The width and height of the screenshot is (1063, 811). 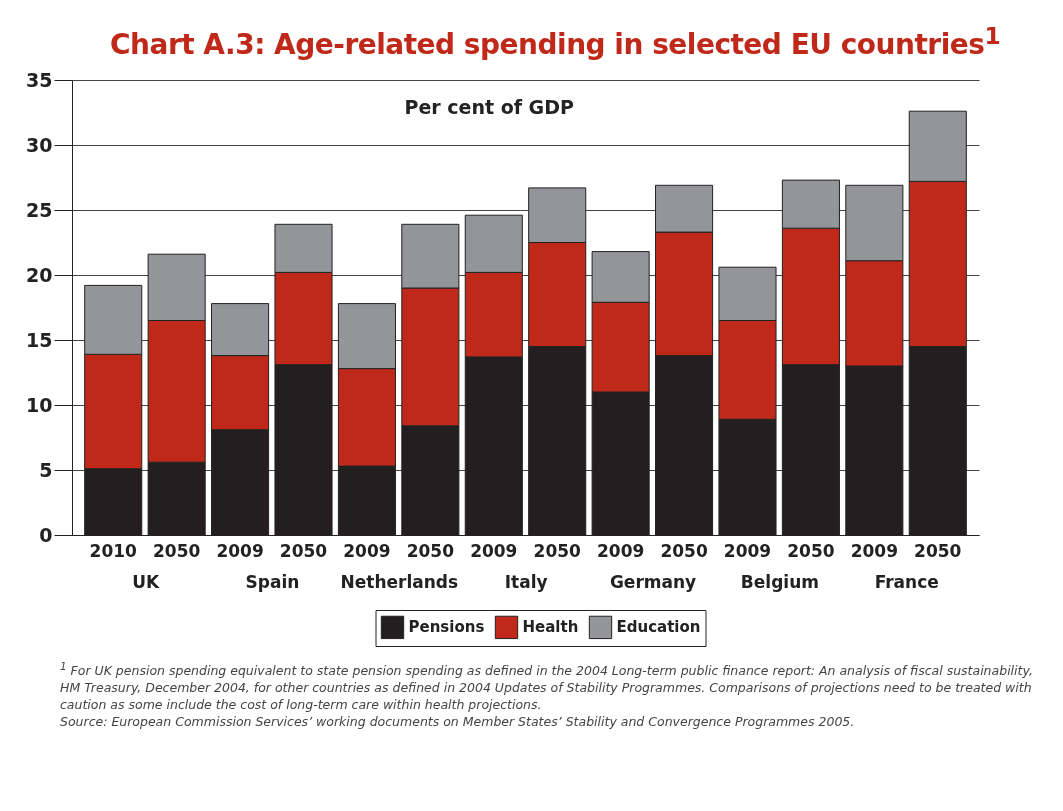 What do you see at coordinates (906, 582) in the screenshot?
I see `text: France` at bounding box center [906, 582].